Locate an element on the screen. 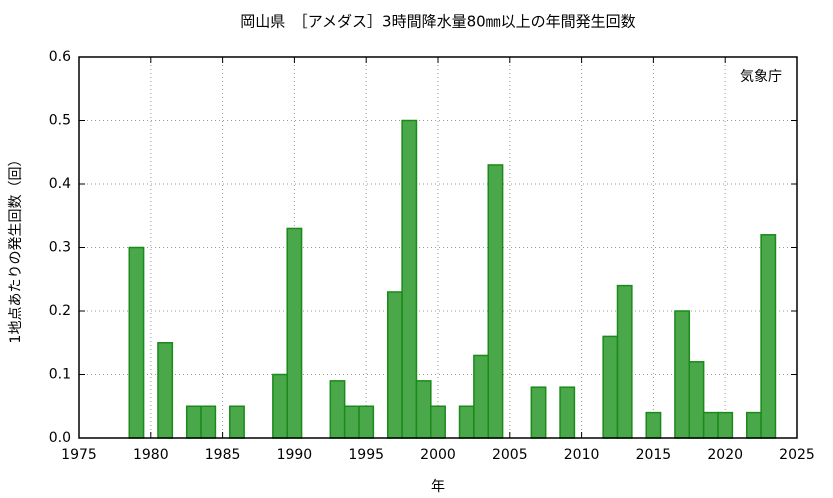  y-tick-label: 0.3 is located at coordinates (60, 248).